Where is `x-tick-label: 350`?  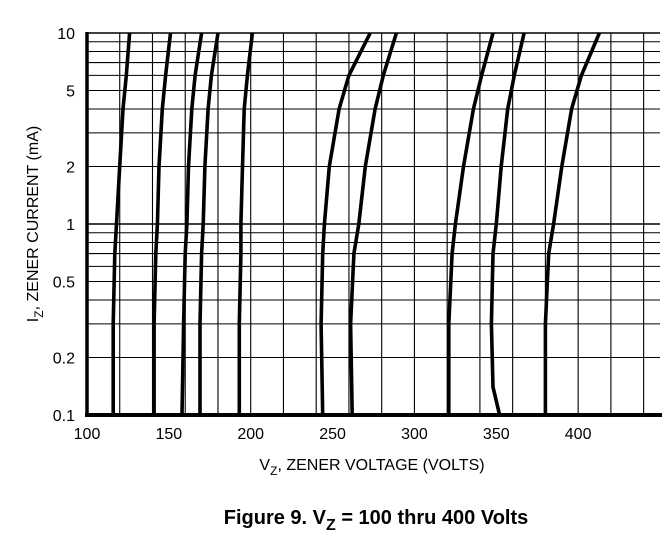
x-tick-label: 350 is located at coordinates (496, 434).